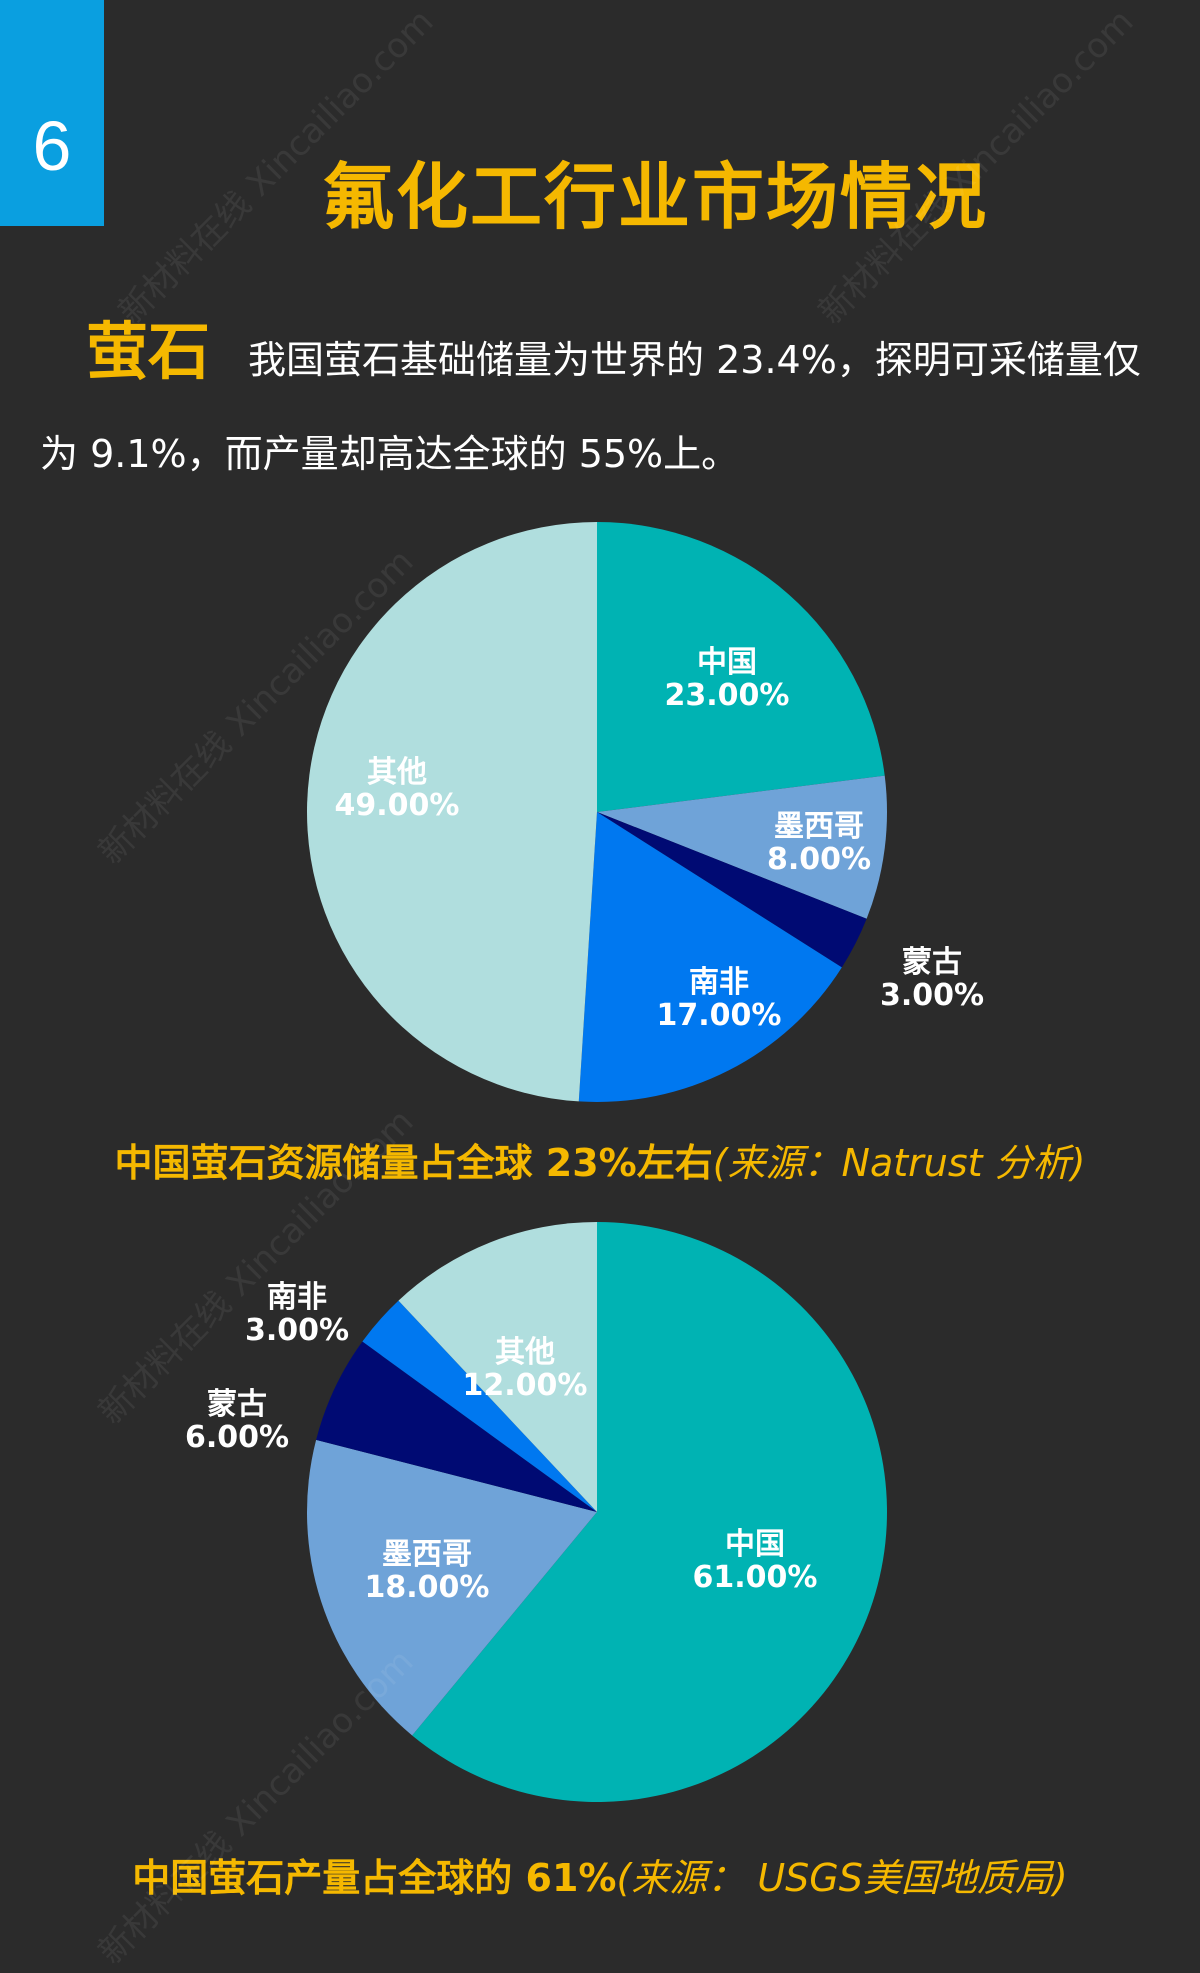  Describe the element at coordinates (819, 859) in the screenshot. I see `pie-value-mexico: 8.00%` at that location.